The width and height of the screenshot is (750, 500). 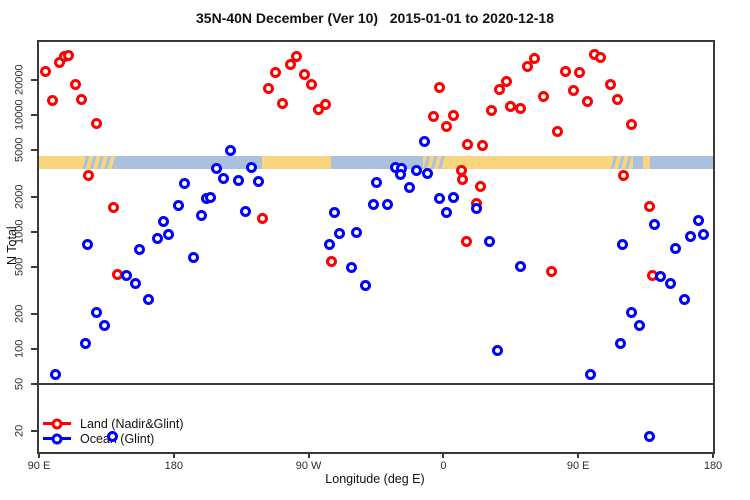 What do you see at coordinates (19, 80) in the screenshot?
I see `y-tick-label: 20000` at bounding box center [19, 80].